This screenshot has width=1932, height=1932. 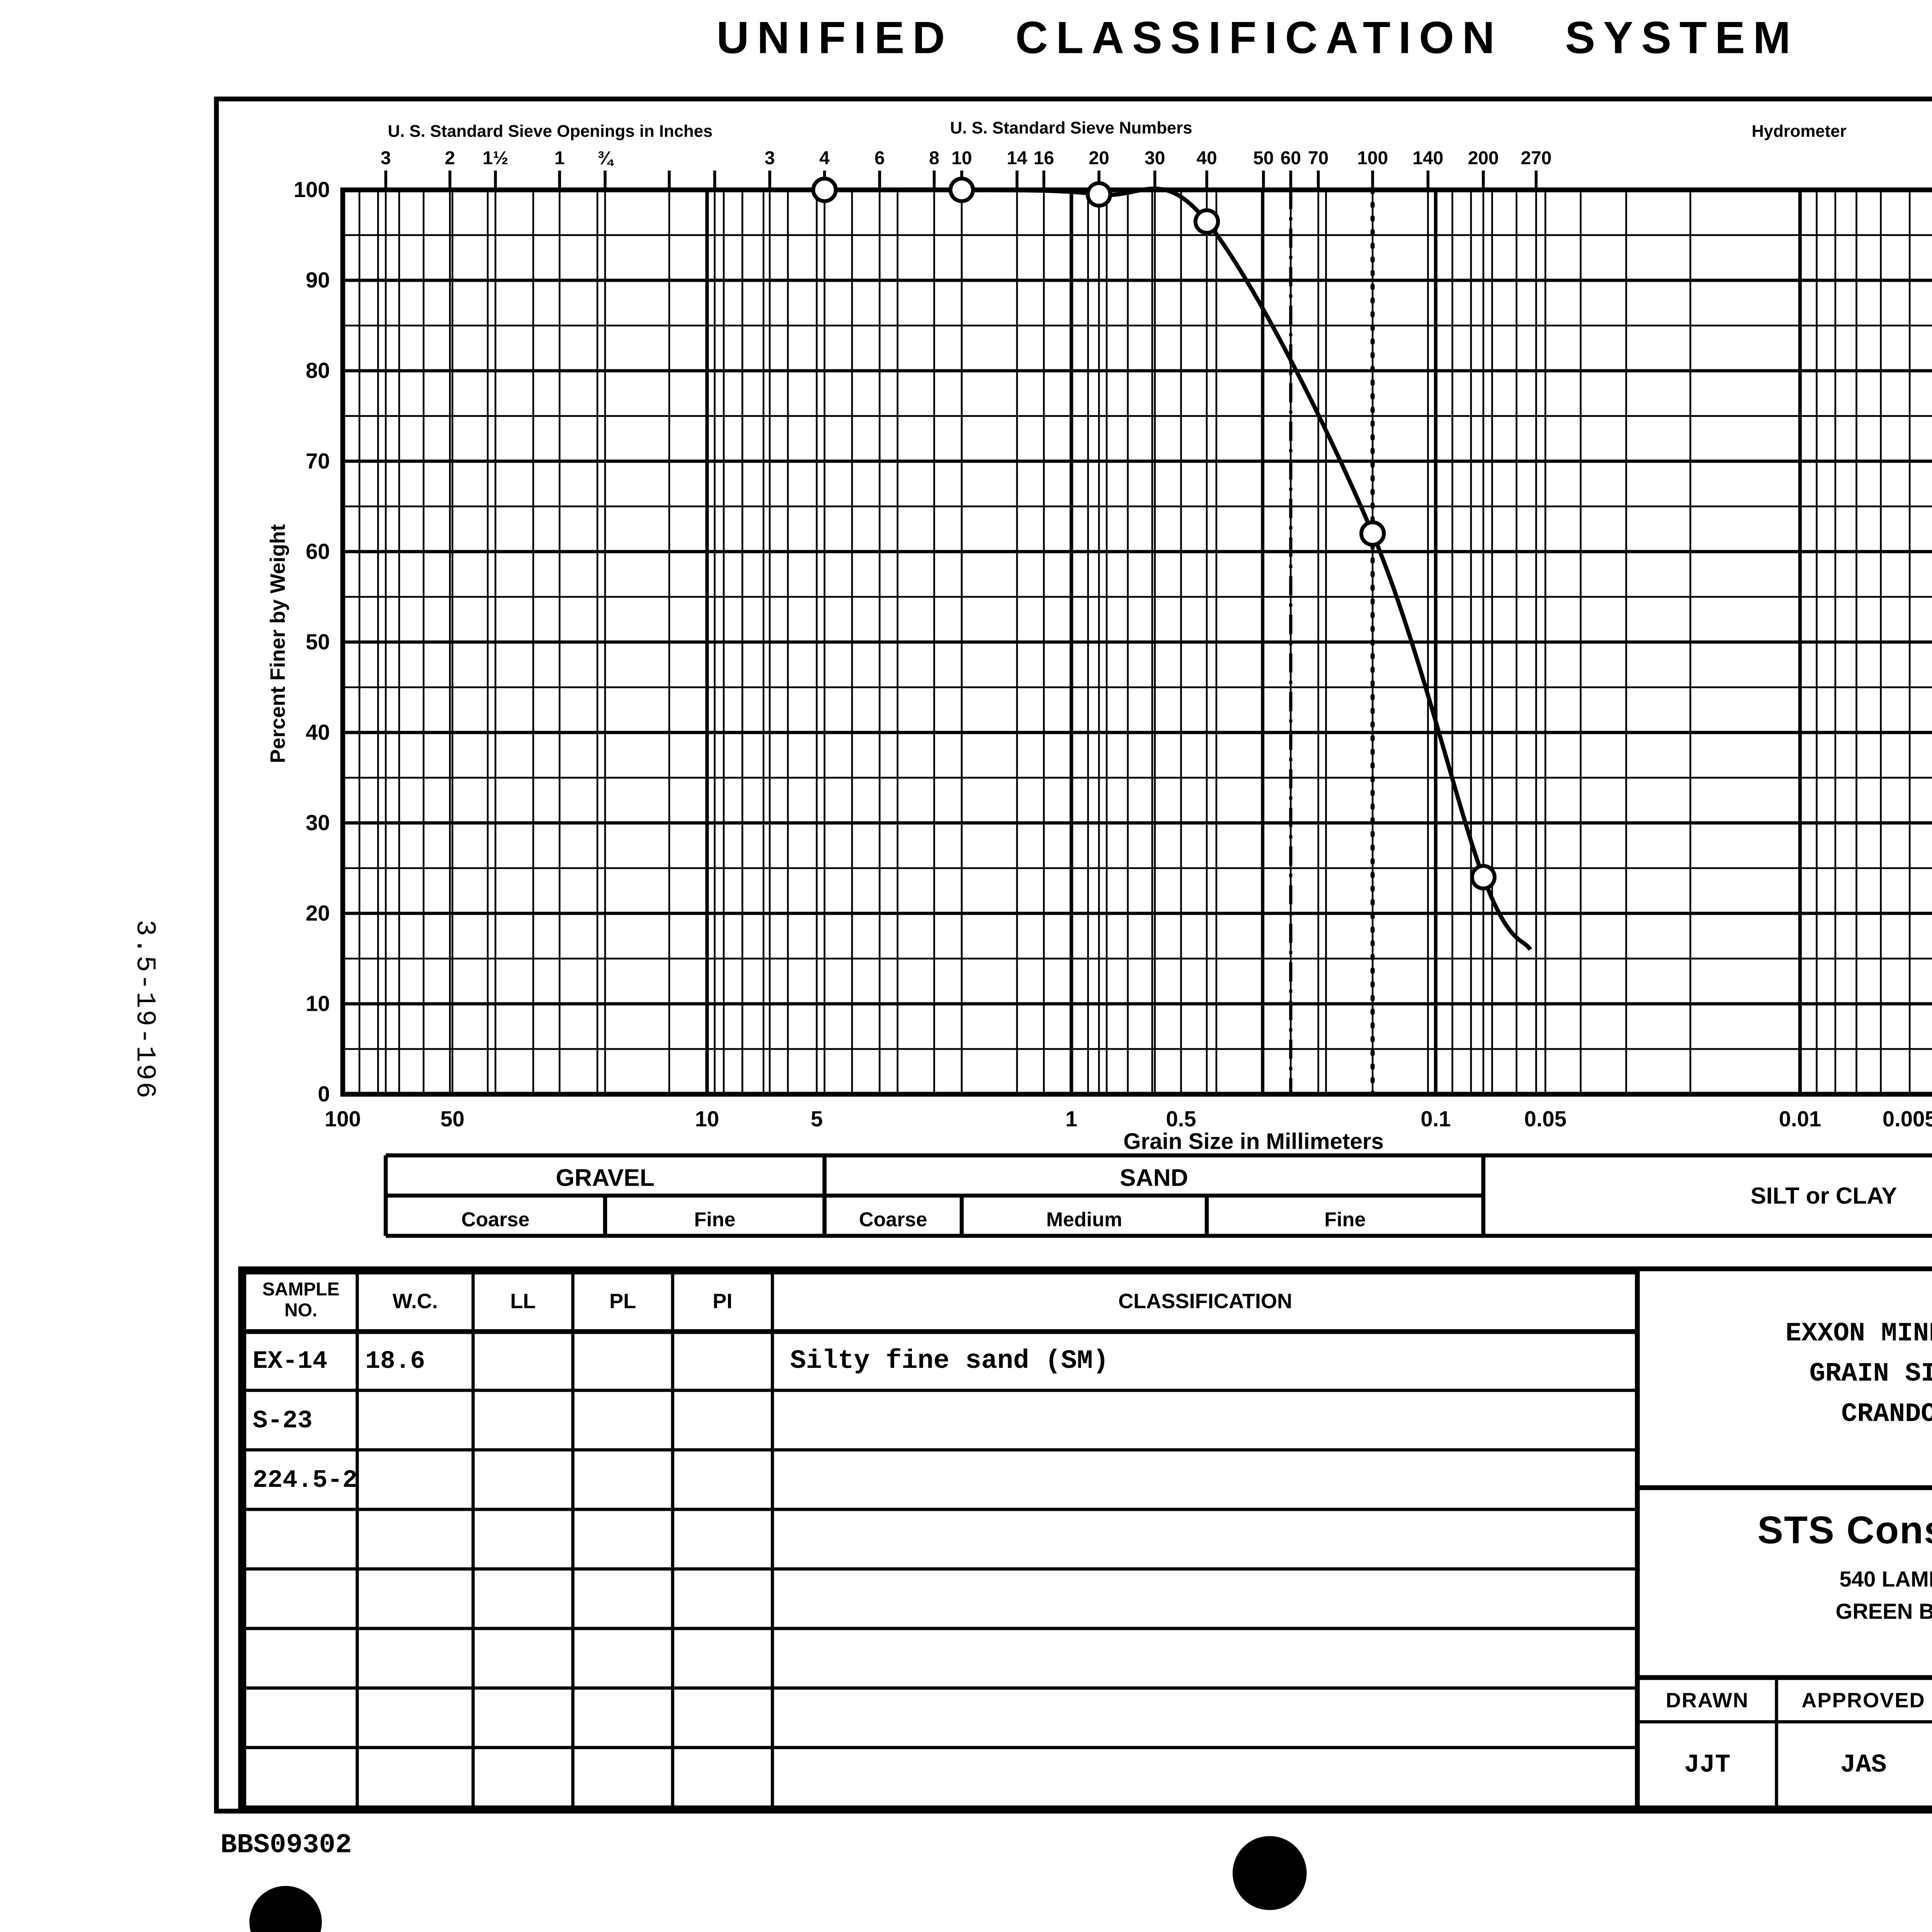 I want to click on svg-text: 80, so click(x=318, y=371).